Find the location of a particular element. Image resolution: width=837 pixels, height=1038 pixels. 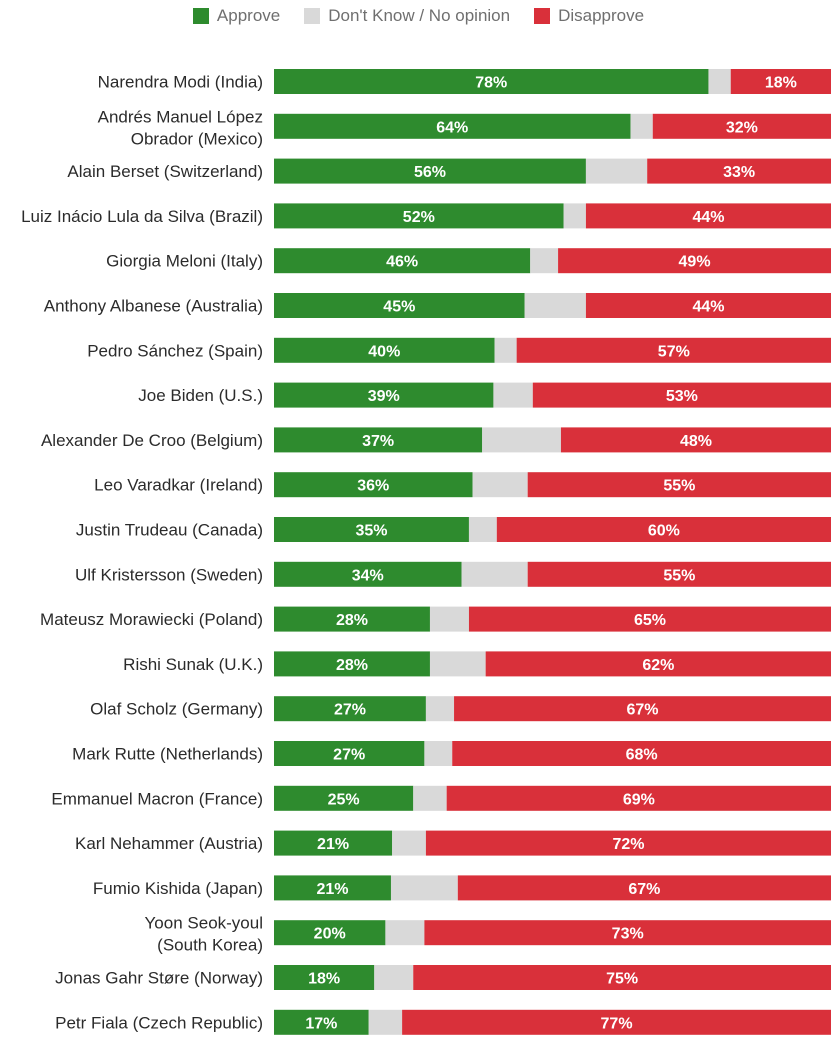

data-label-disapprove: 75% is located at coordinates (622, 979).